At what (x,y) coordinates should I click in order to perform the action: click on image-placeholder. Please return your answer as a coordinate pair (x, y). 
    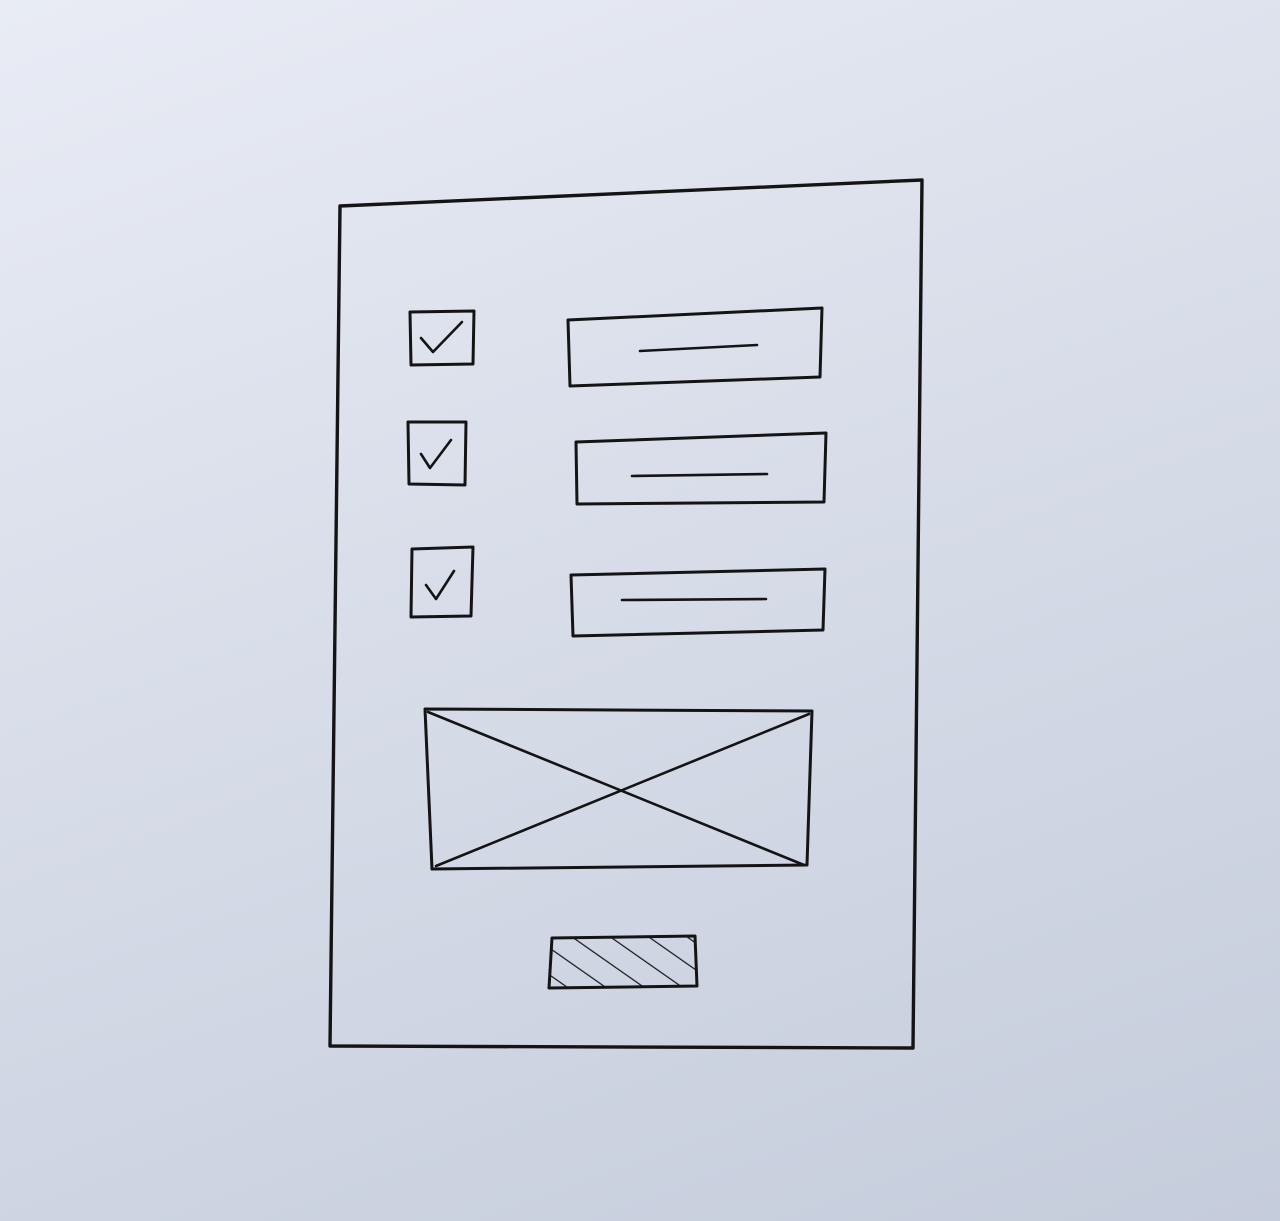
    Looking at the image, I should click on (618, 789).